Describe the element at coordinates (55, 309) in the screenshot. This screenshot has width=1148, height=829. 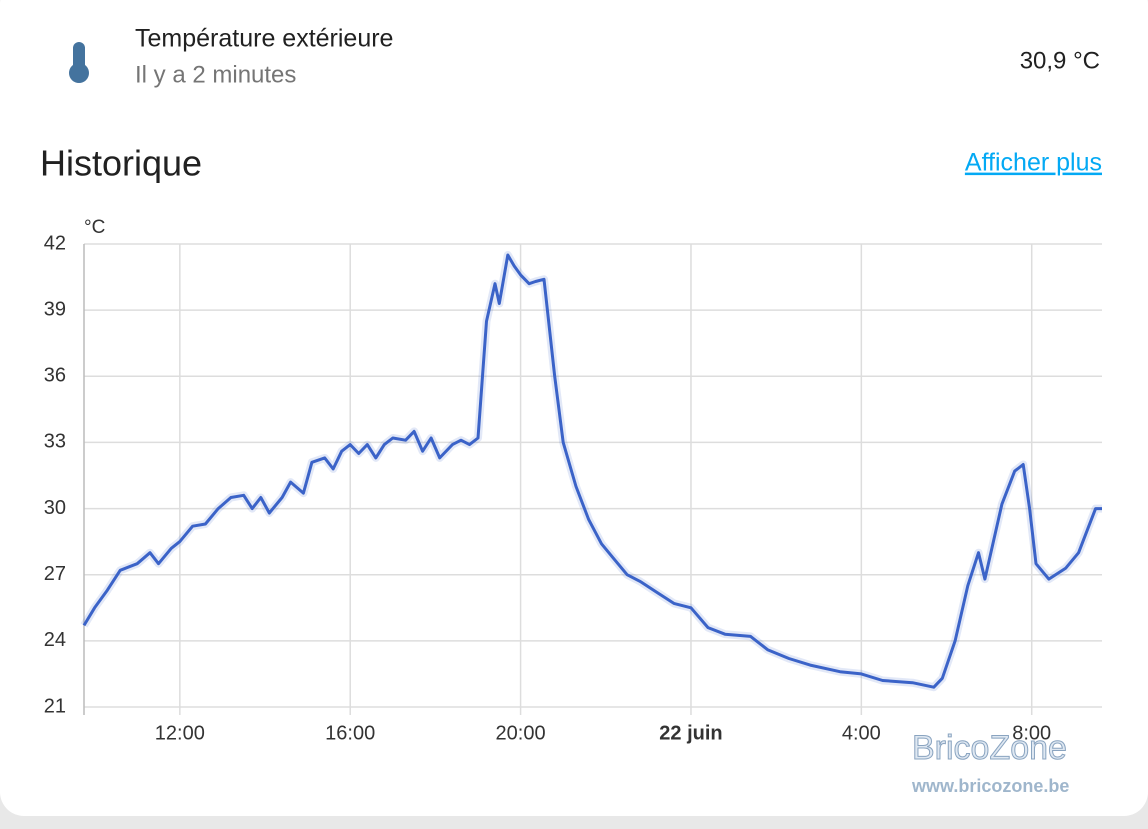
I see `y-tick-label: 39` at that location.